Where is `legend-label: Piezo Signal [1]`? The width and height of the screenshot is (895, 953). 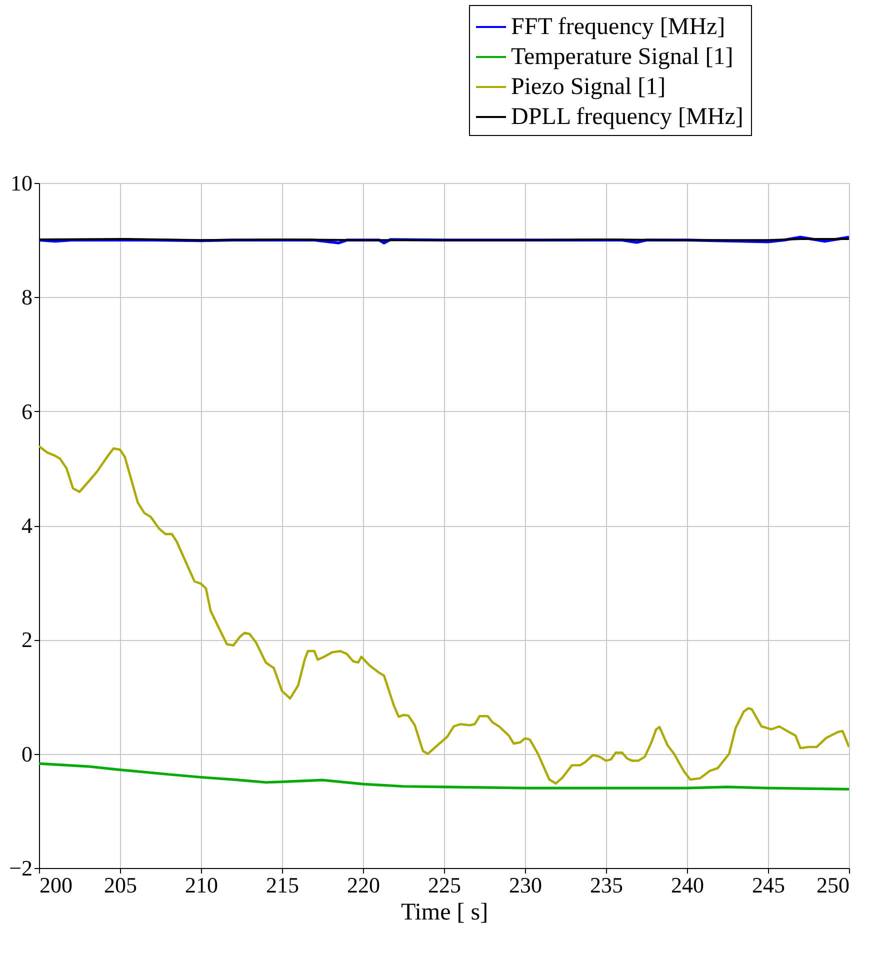 legend-label: Piezo Signal [1] is located at coordinates (588, 87).